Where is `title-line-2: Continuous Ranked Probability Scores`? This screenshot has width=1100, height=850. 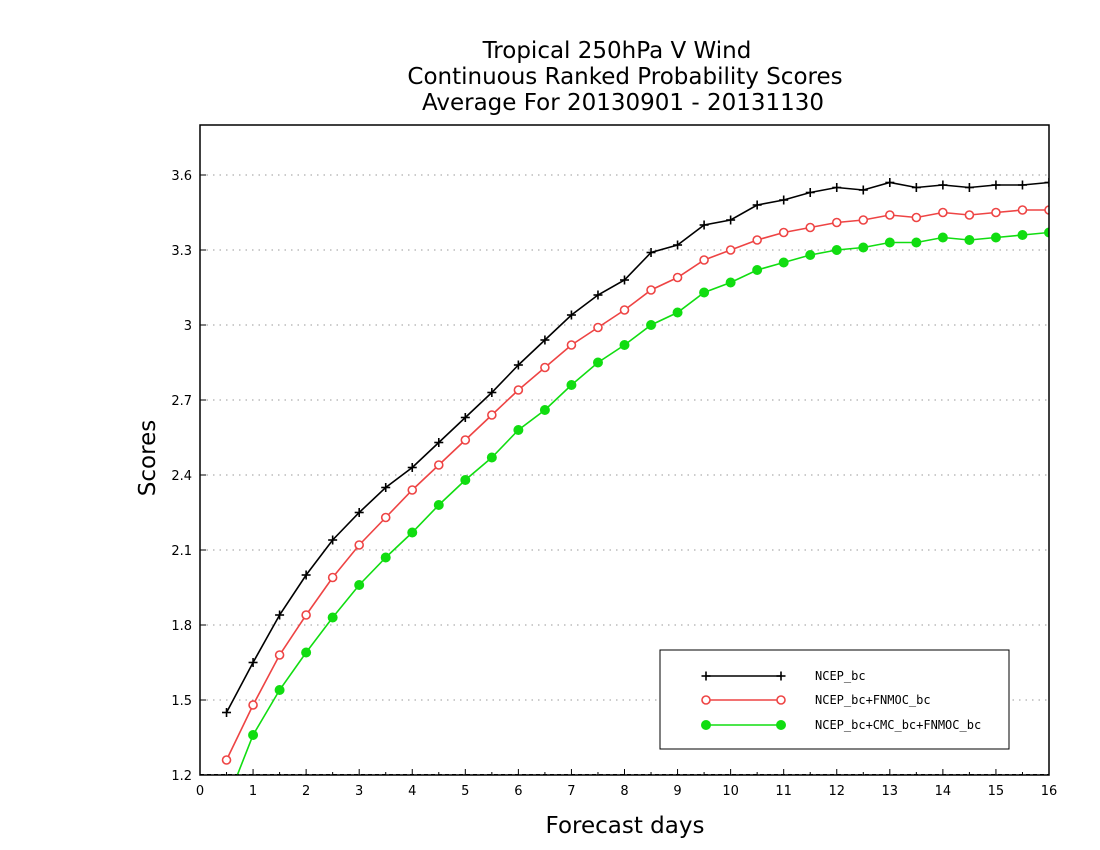 title-line-2: Continuous Ranked Probability Scores is located at coordinates (624, 77).